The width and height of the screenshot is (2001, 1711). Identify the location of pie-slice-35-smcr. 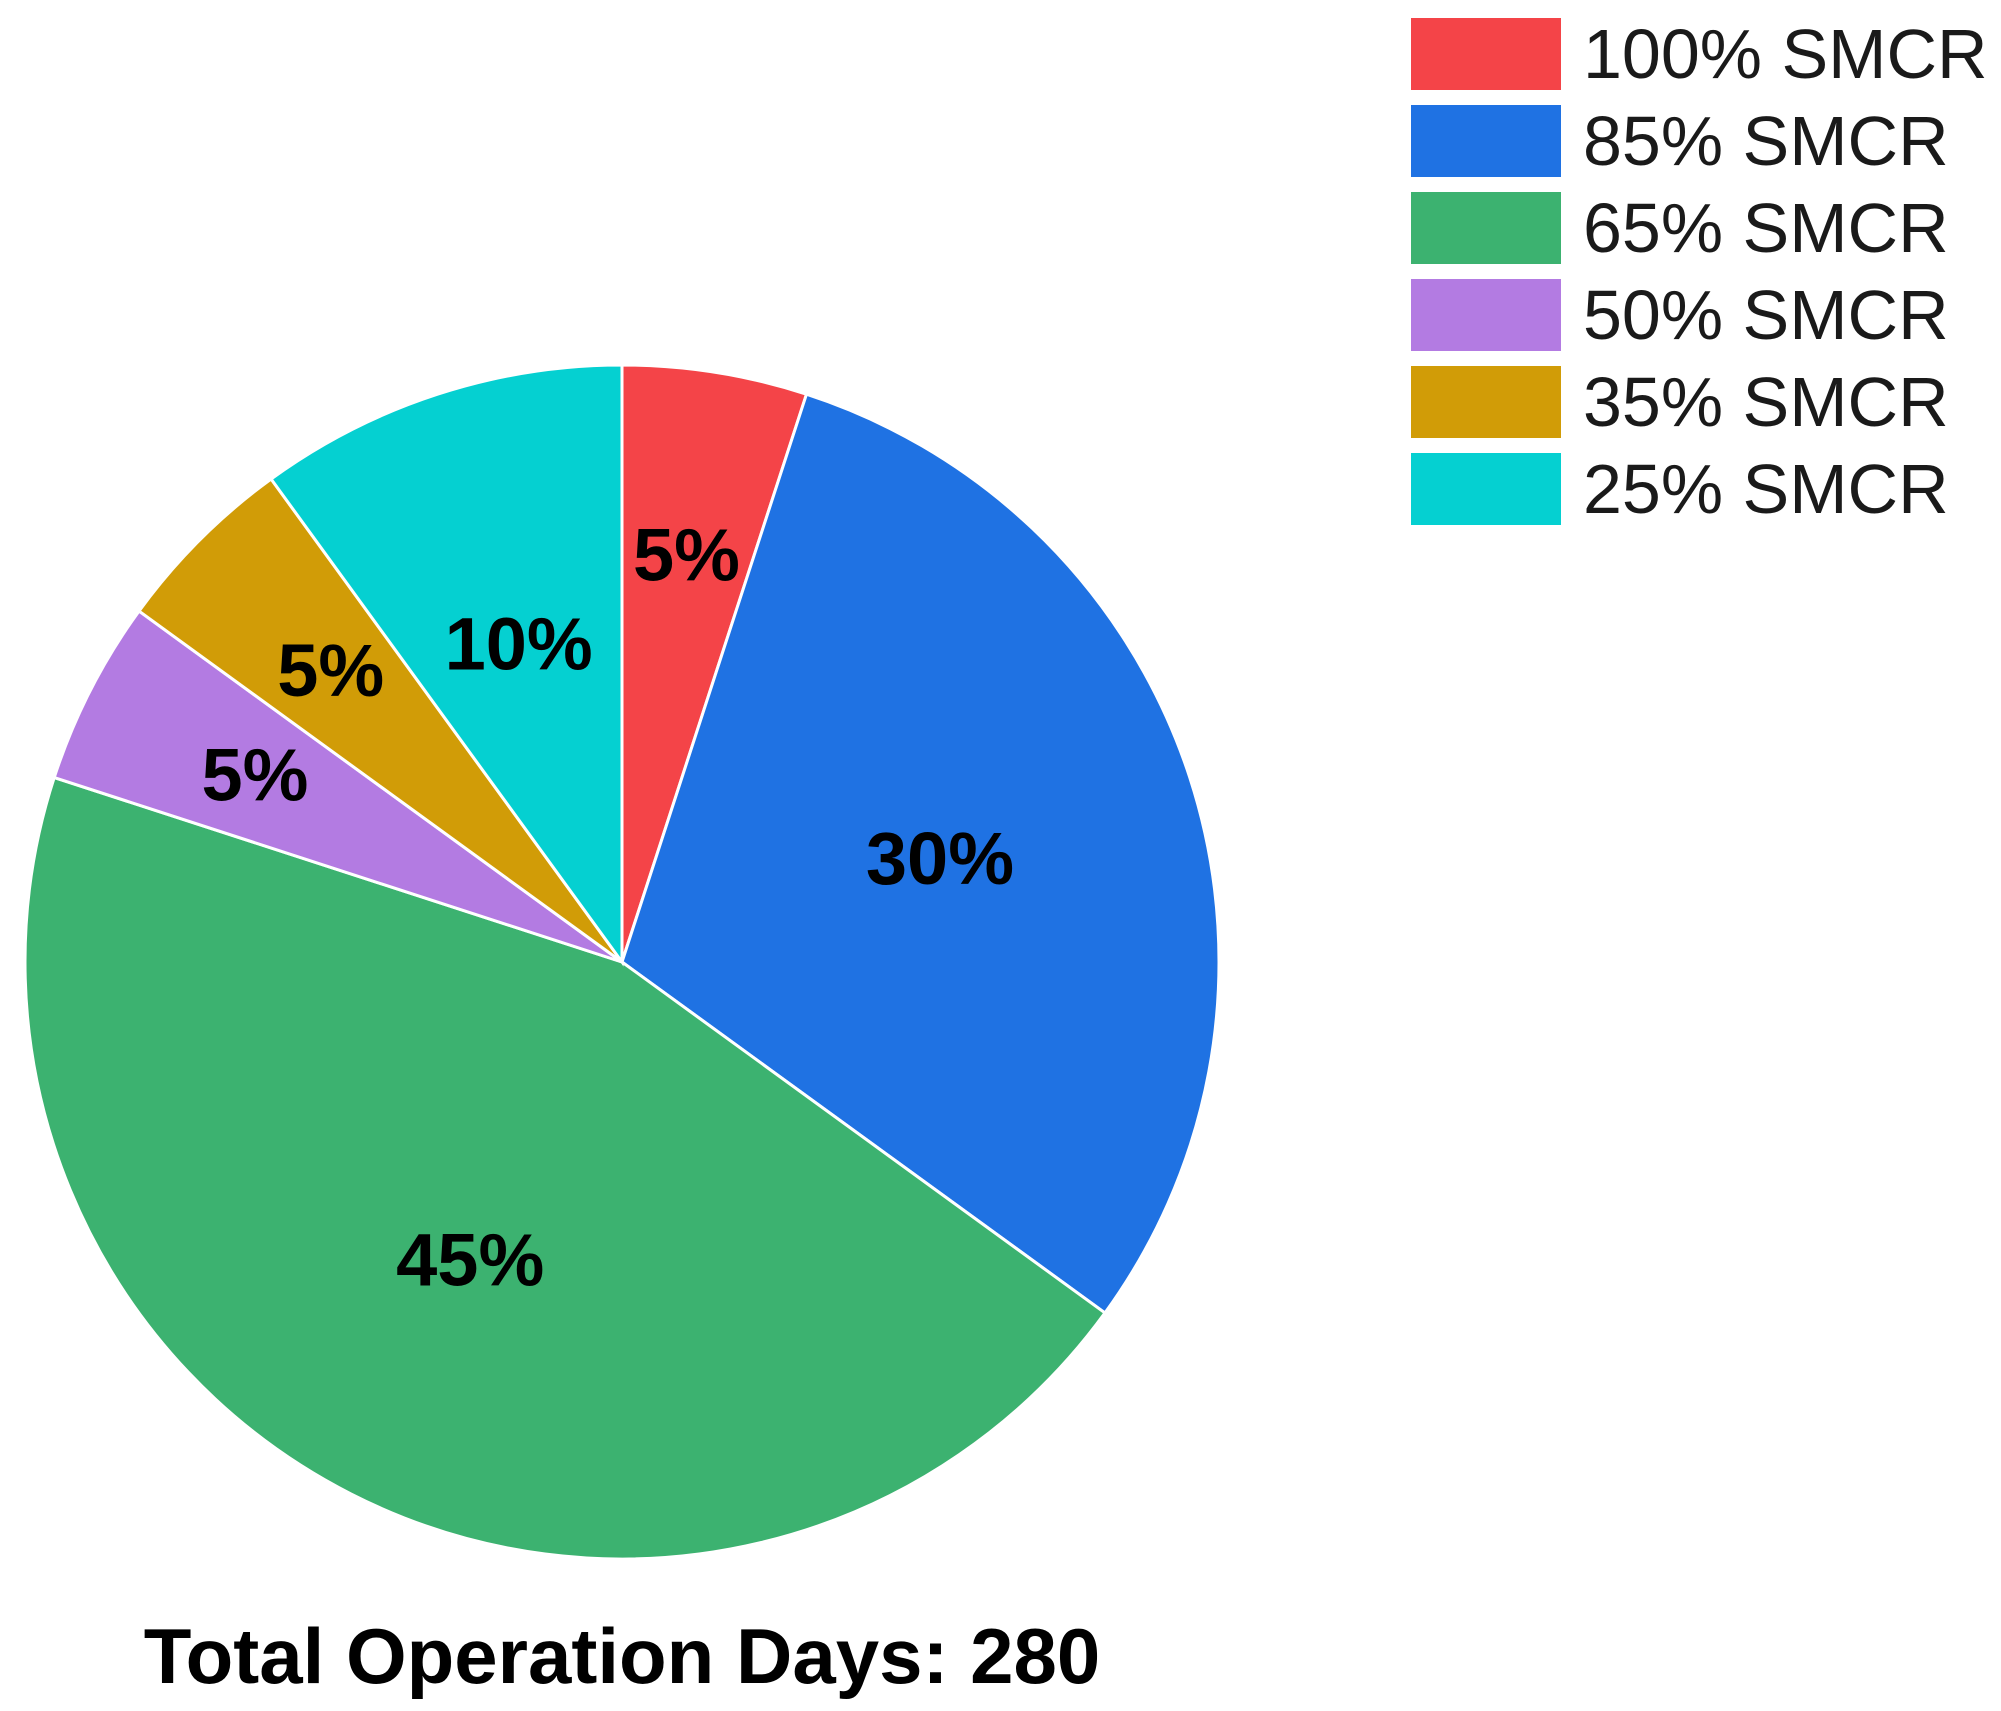
(380, 720).